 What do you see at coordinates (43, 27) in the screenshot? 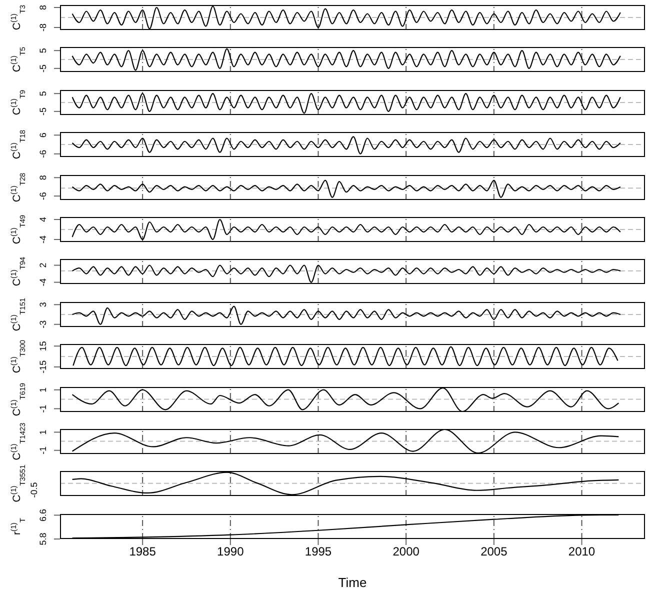
I see `y-tick-label: -8` at bounding box center [43, 27].